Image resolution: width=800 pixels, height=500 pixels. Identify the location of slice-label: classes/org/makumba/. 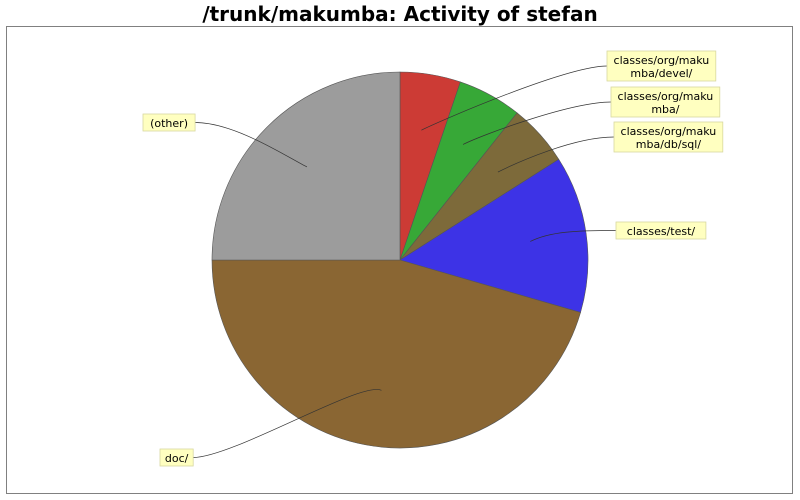
(591, 115).